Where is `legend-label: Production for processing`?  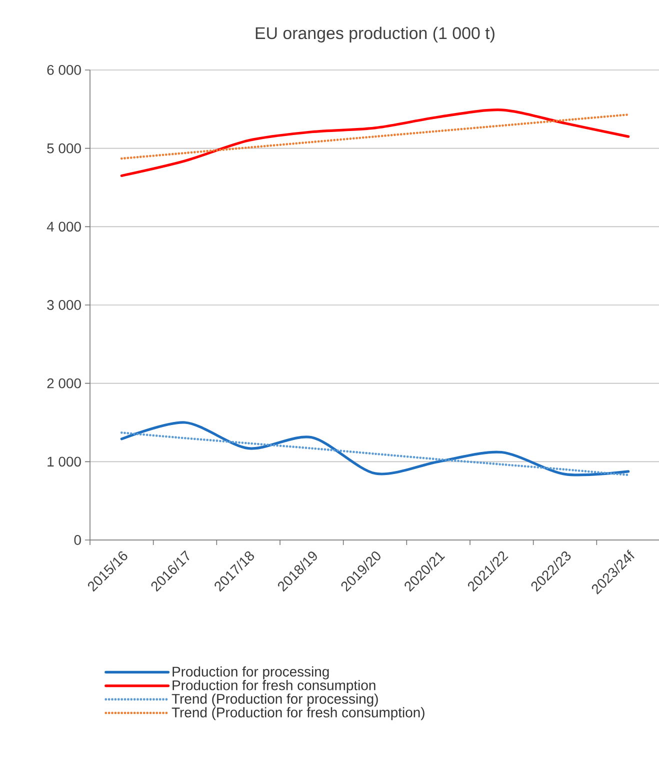
legend-label: Production for processing is located at coordinates (250, 673).